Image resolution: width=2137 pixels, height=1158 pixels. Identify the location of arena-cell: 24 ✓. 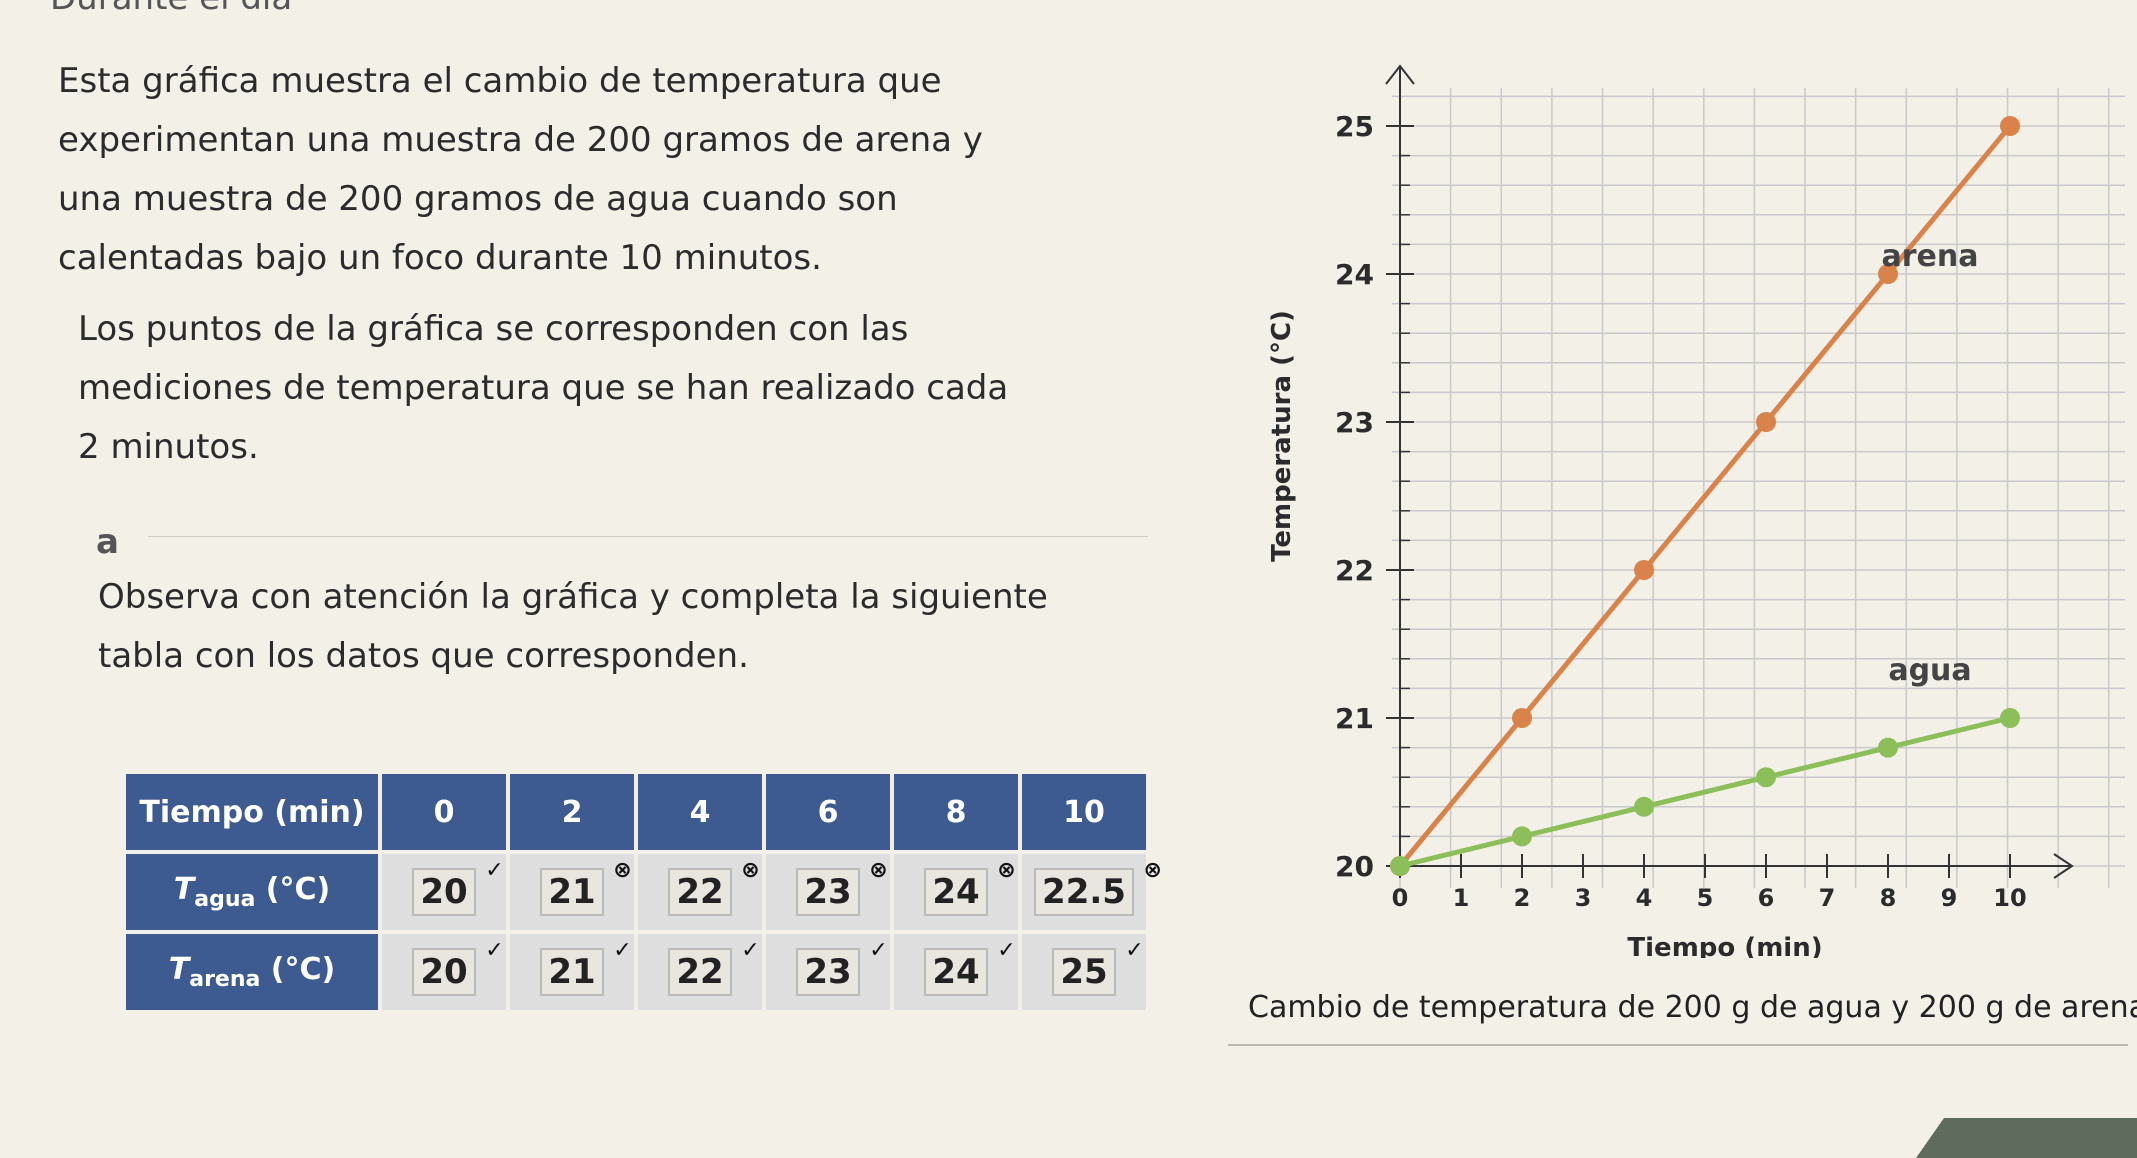
(956, 972).